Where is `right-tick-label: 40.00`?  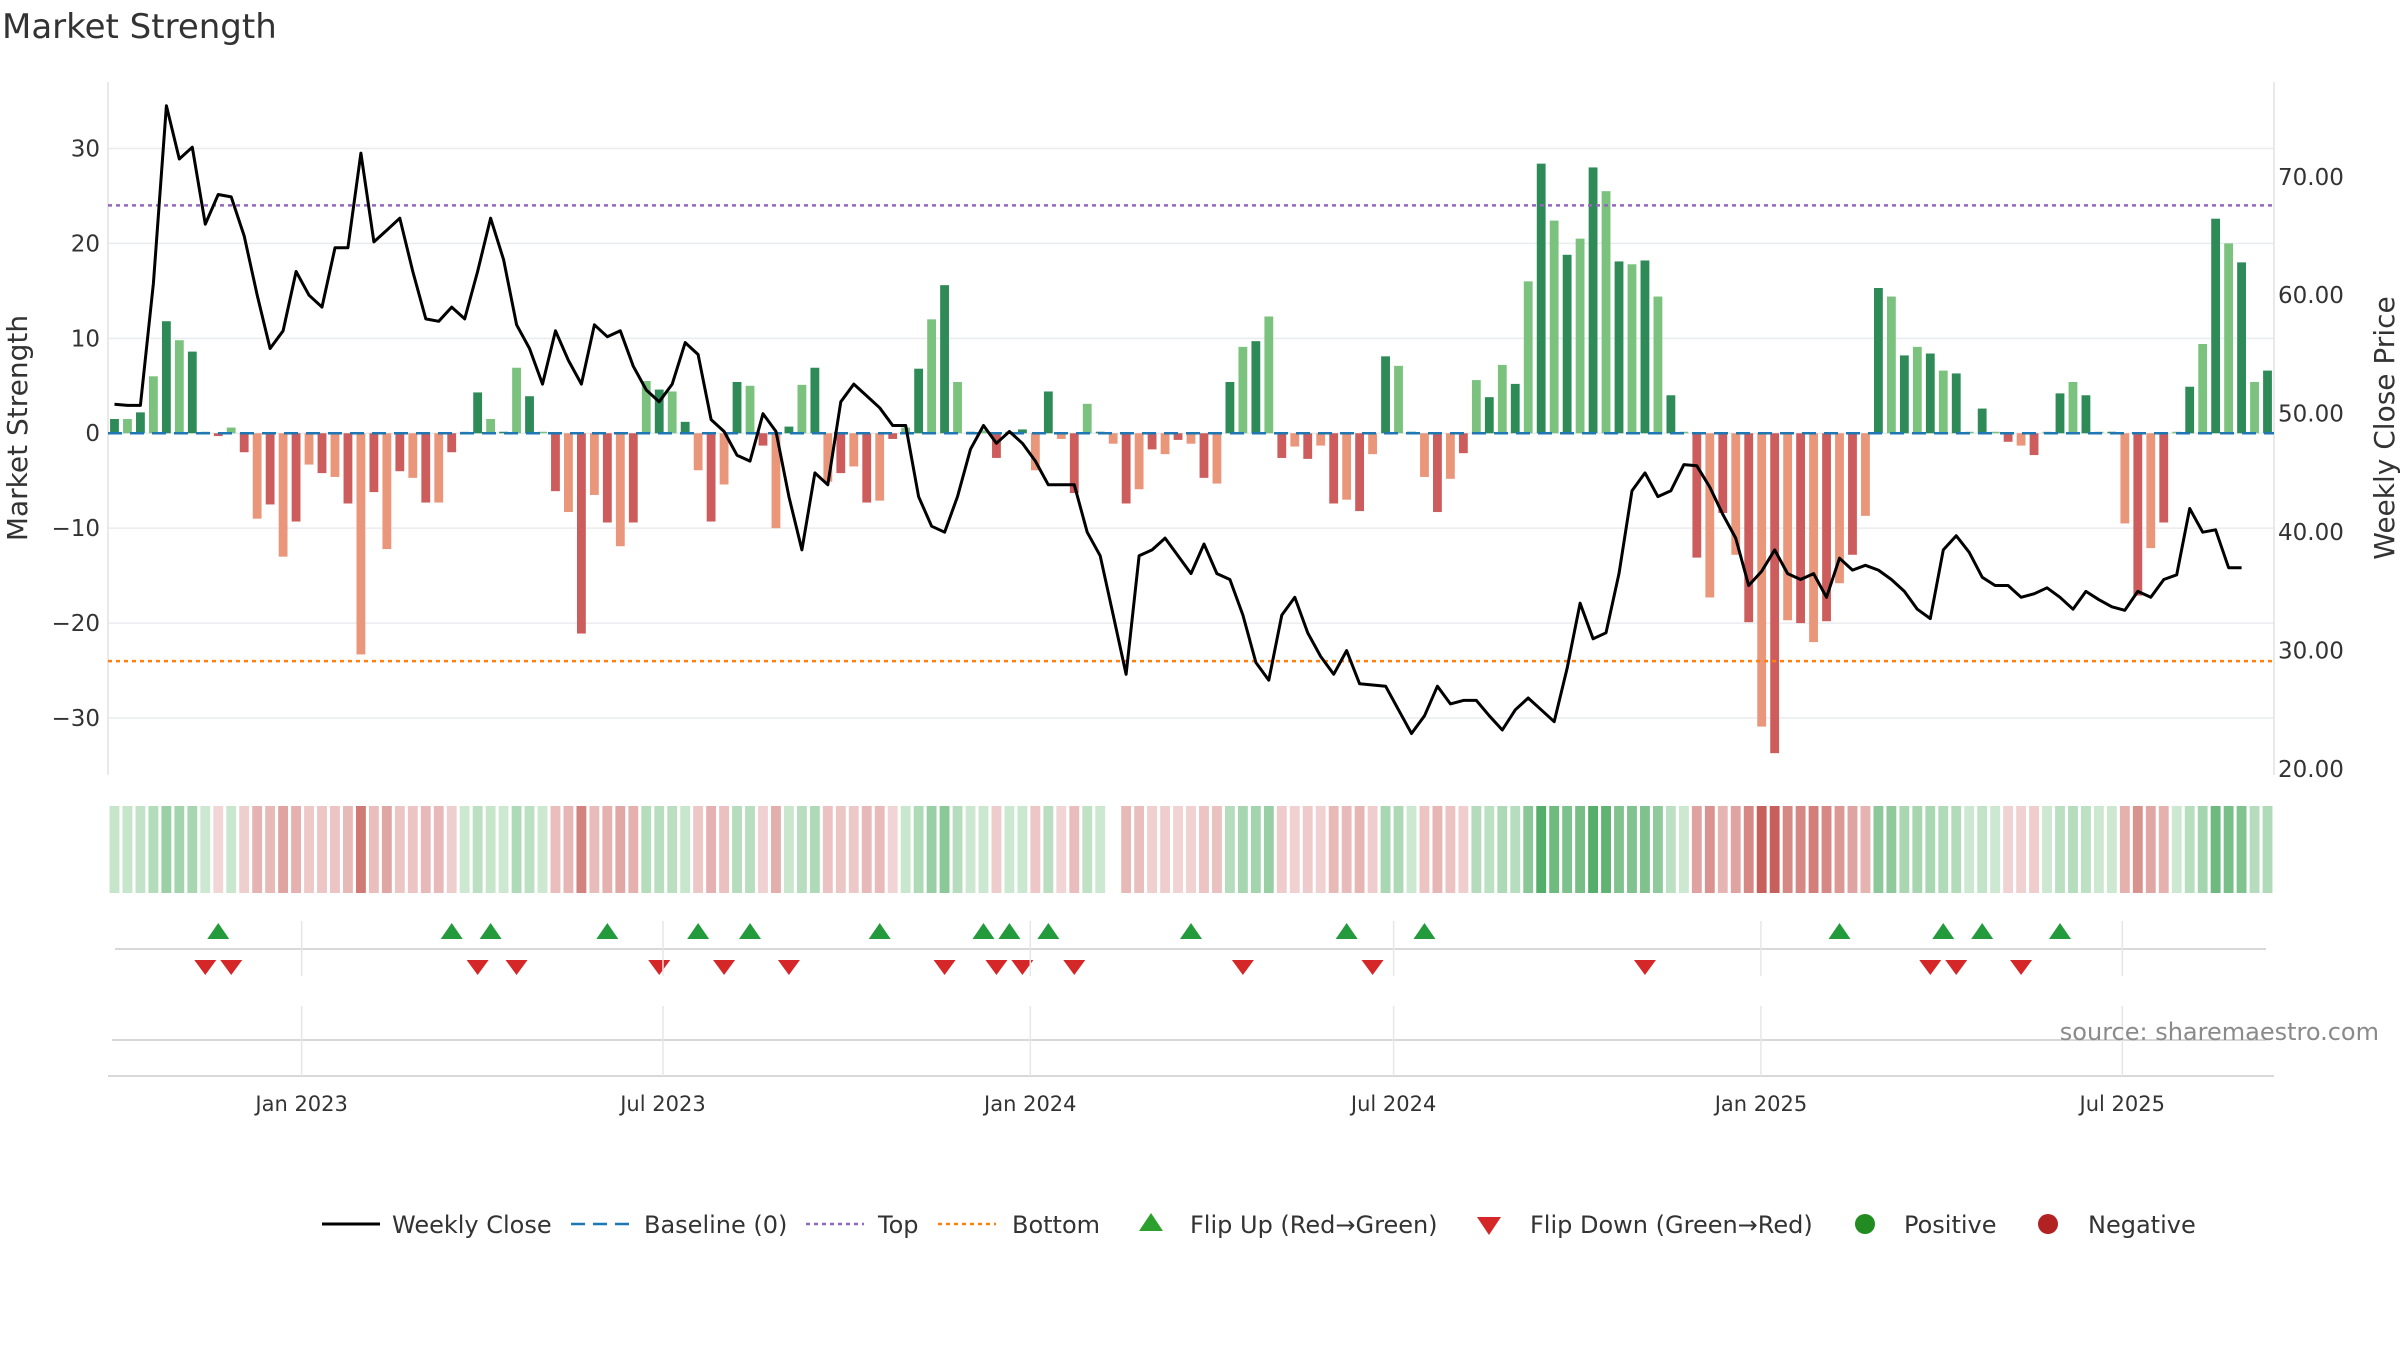 right-tick-label: 40.00 is located at coordinates (2311, 533).